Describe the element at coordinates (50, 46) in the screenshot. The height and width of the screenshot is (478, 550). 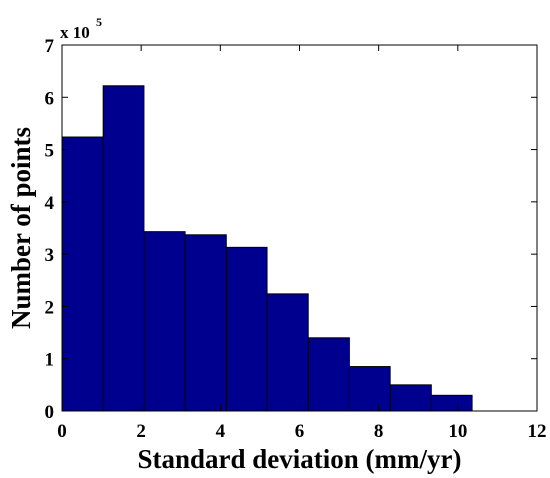
I see `y-tick-label-7: 7` at that location.